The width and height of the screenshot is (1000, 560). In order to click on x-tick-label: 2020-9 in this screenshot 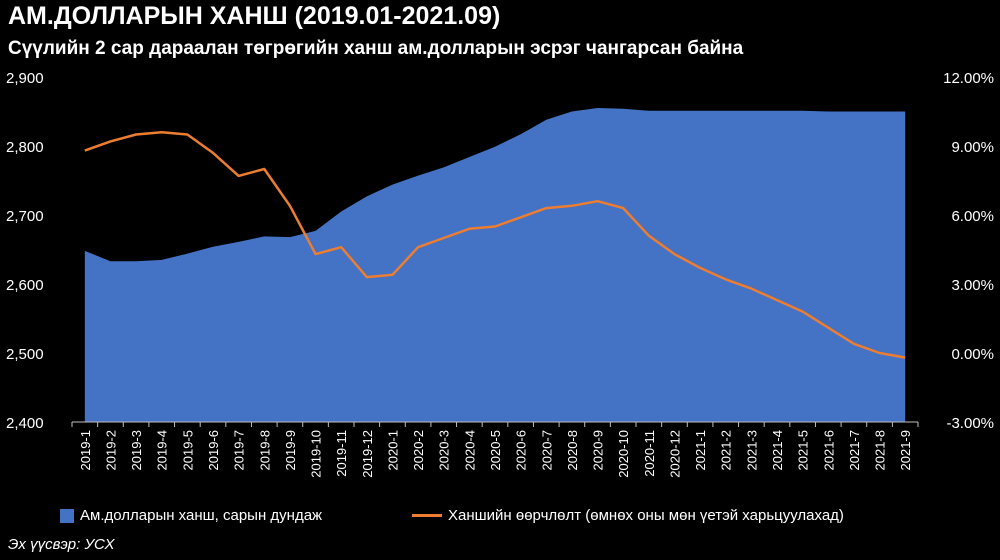, I will do `click(598, 450)`.